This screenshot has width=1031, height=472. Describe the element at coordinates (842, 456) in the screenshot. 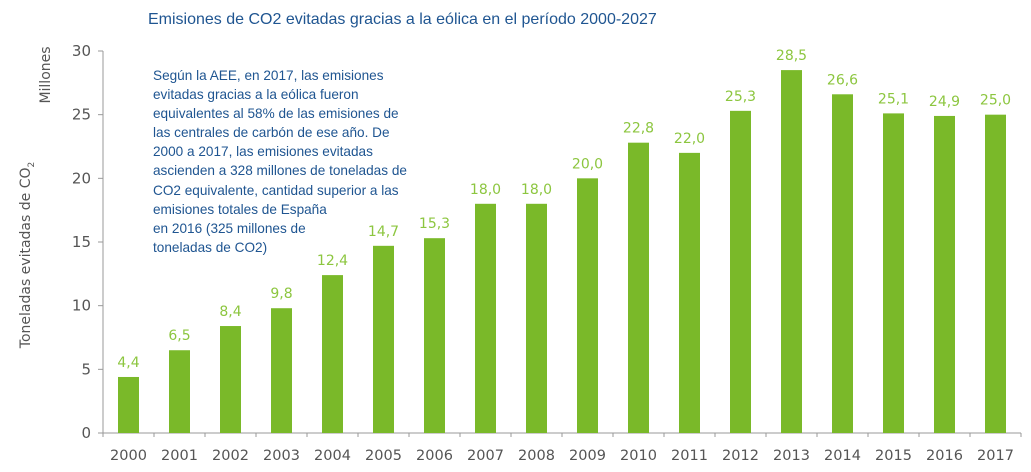

I see `x-tick-label: 2014` at that location.